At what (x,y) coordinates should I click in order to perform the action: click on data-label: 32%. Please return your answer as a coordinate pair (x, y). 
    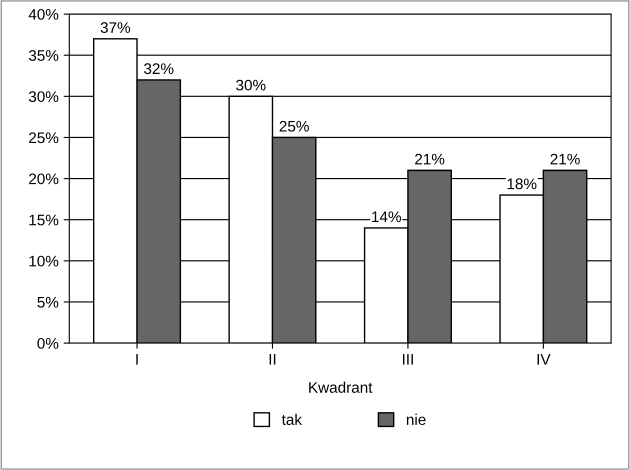
    Looking at the image, I should click on (159, 68).